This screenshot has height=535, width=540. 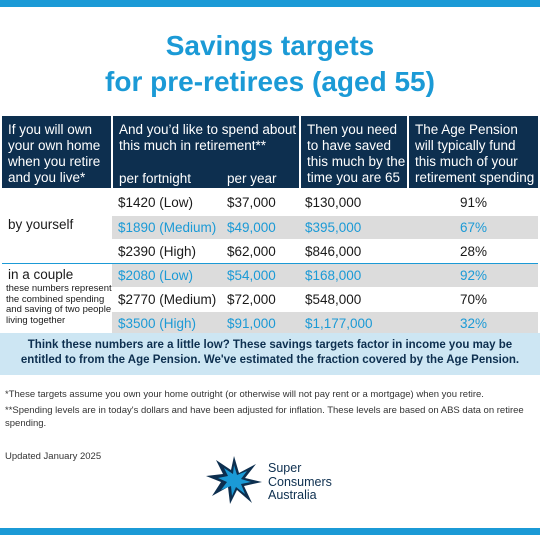 What do you see at coordinates (251, 227) in the screenshot?
I see `cell-per-year: $49,000` at bounding box center [251, 227].